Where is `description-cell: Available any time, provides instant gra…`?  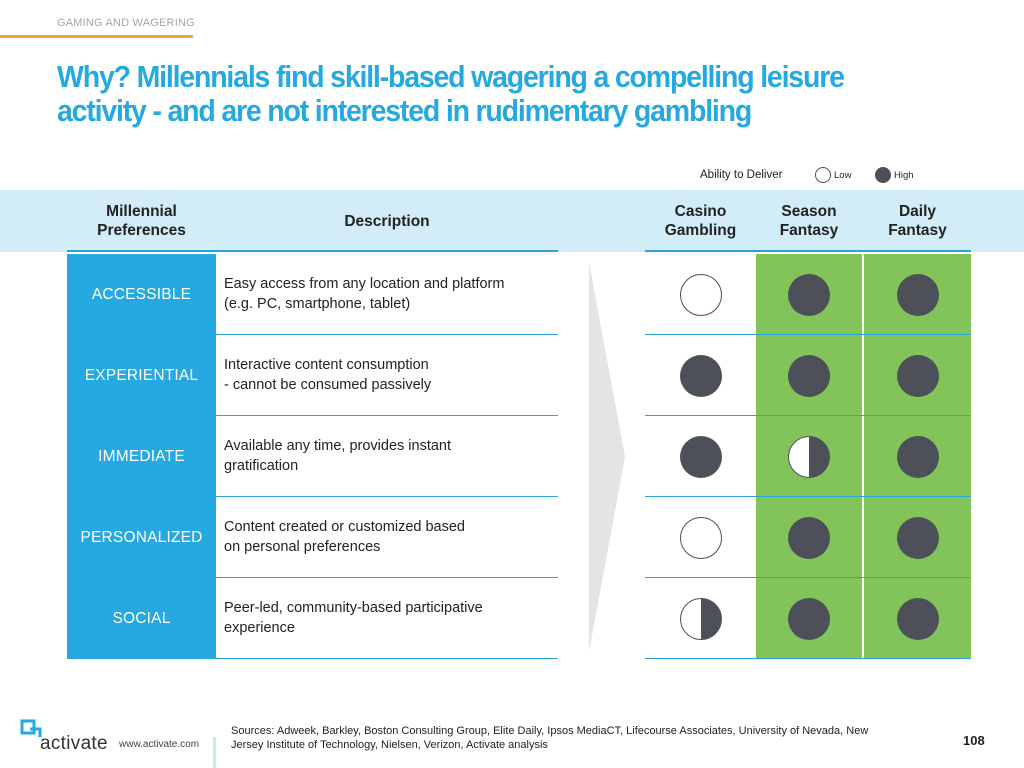
description-cell: Available any time, provides instant gra… is located at coordinates (338, 456).